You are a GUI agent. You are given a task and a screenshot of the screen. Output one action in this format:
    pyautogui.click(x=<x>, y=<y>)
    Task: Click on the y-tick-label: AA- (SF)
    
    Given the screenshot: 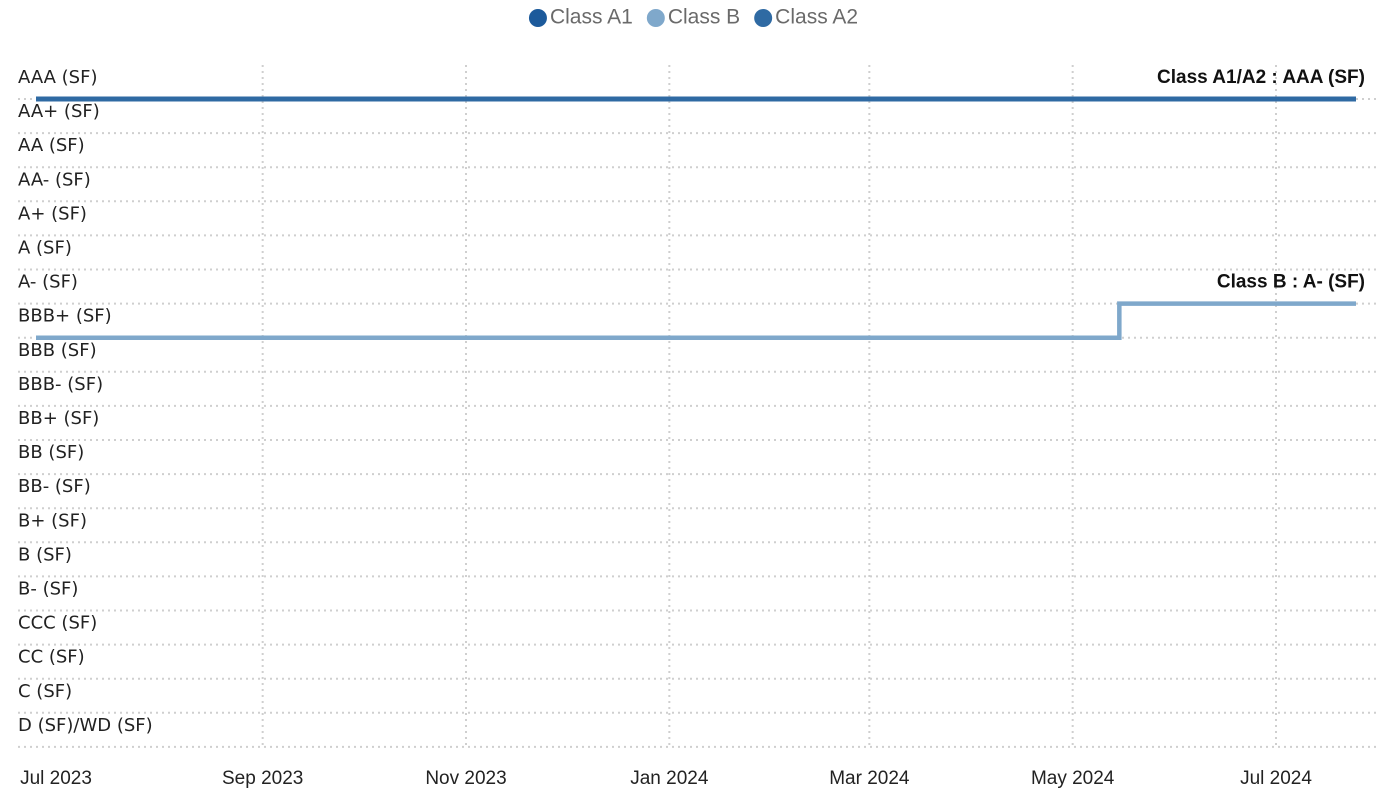 What is the action you would take?
    pyautogui.click(x=54, y=179)
    